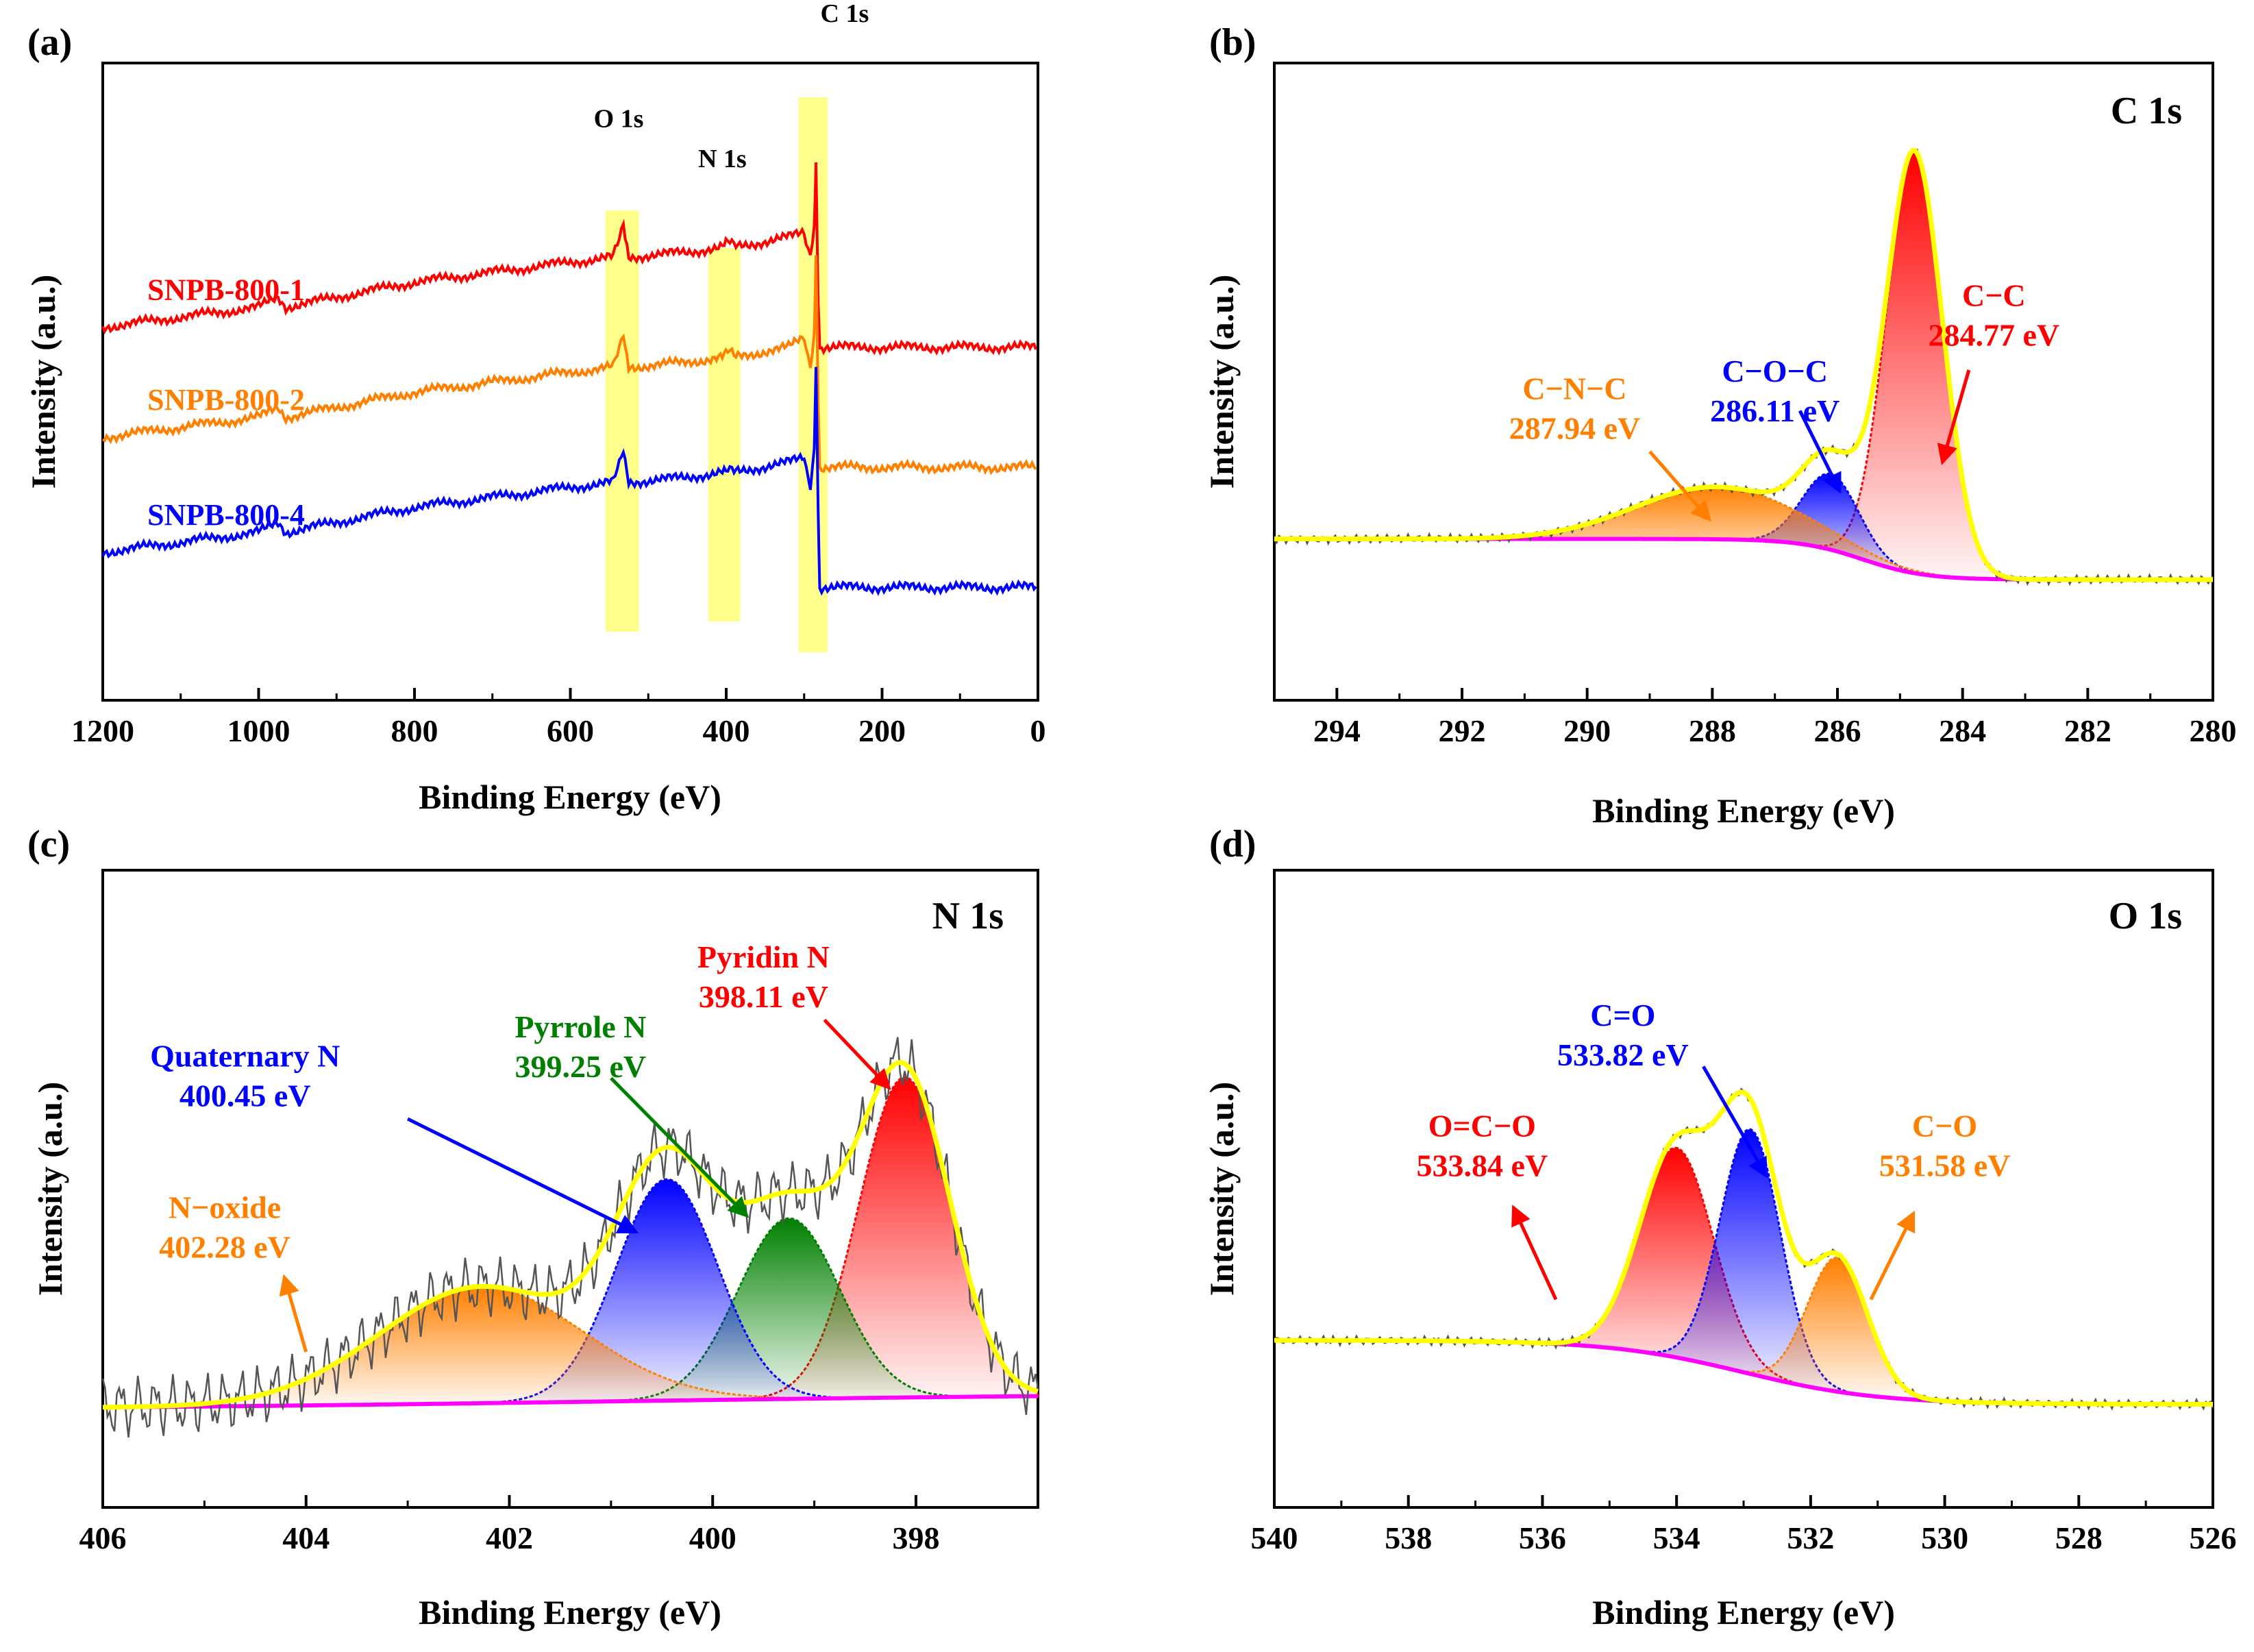 This screenshot has width=2254, height=1652. I want to click on x-tick-label: 530, so click(1944, 1537).